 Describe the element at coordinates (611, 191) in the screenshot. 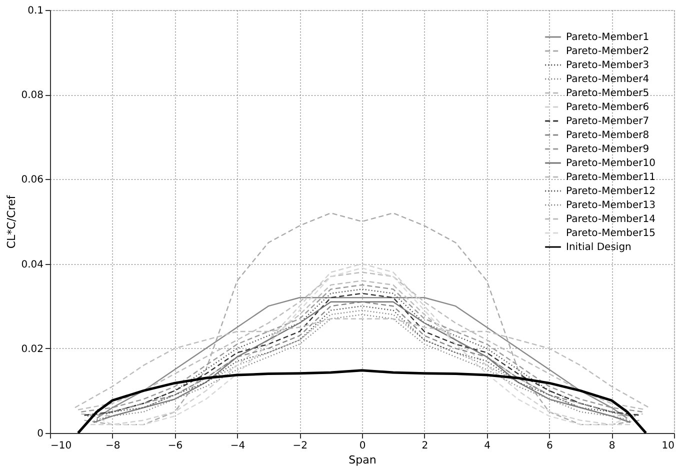

I see `legend-label: Pareto-Member12` at that location.